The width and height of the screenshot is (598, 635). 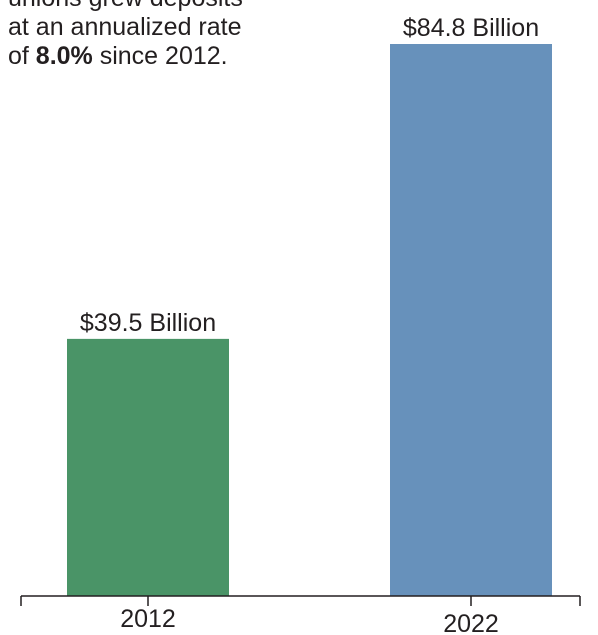 I want to click on callout-suffix: since 2012., so click(x=160, y=56).